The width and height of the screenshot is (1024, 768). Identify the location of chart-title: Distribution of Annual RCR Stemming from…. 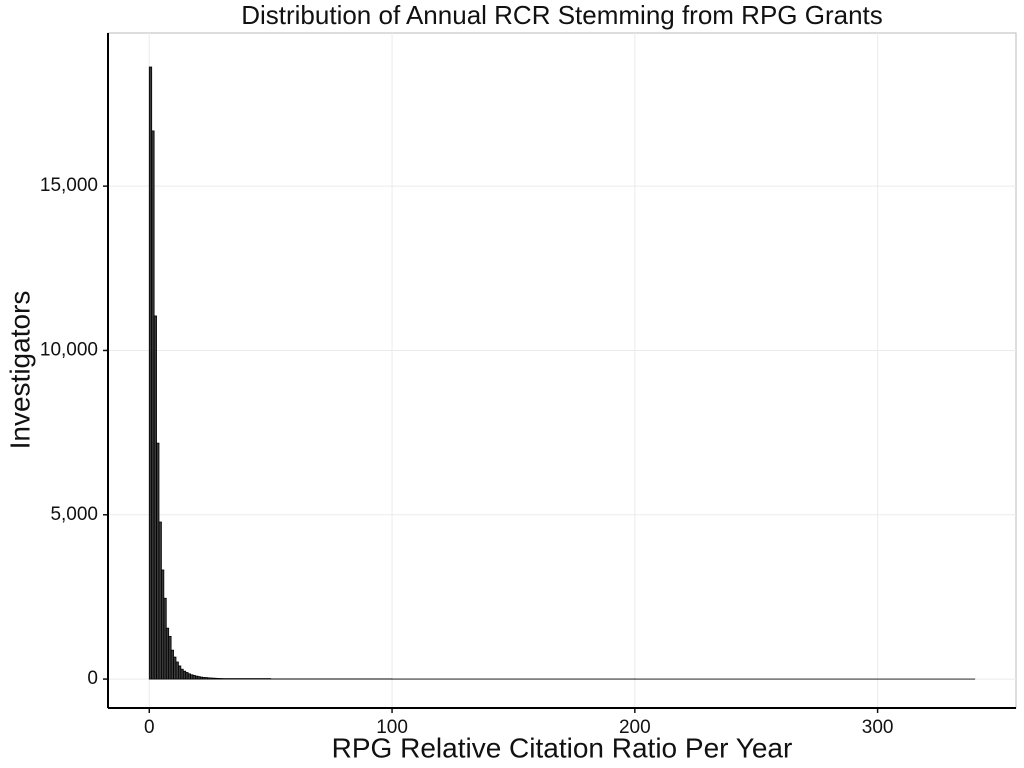
(562, 15).